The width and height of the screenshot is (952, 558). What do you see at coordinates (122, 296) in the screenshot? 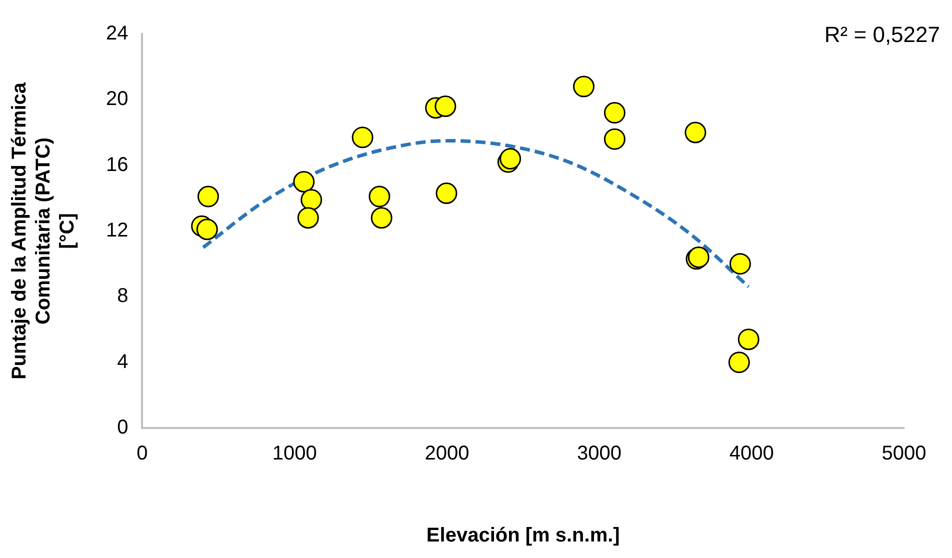
I see `y-tick-label: 8` at bounding box center [122, 296].